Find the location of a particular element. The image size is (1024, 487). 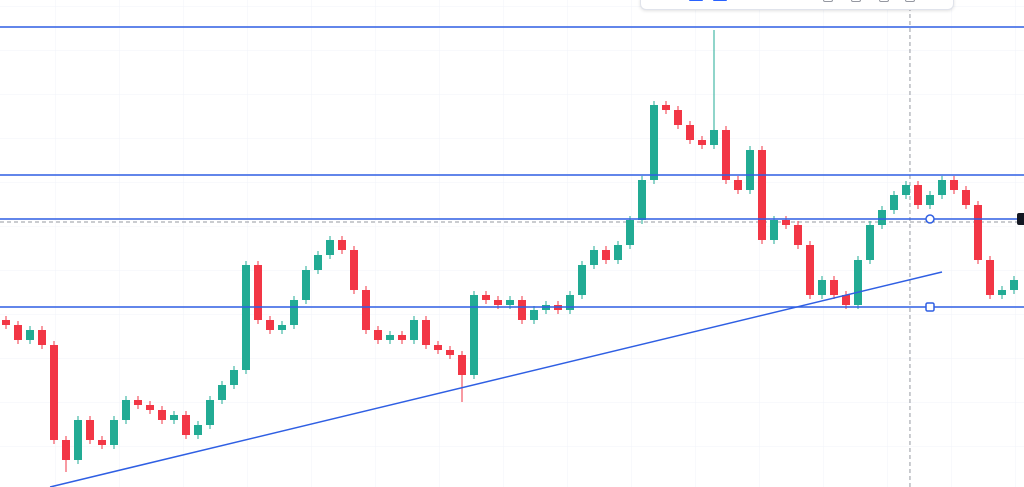

line-width-icon is located at coordinates (720, 0).